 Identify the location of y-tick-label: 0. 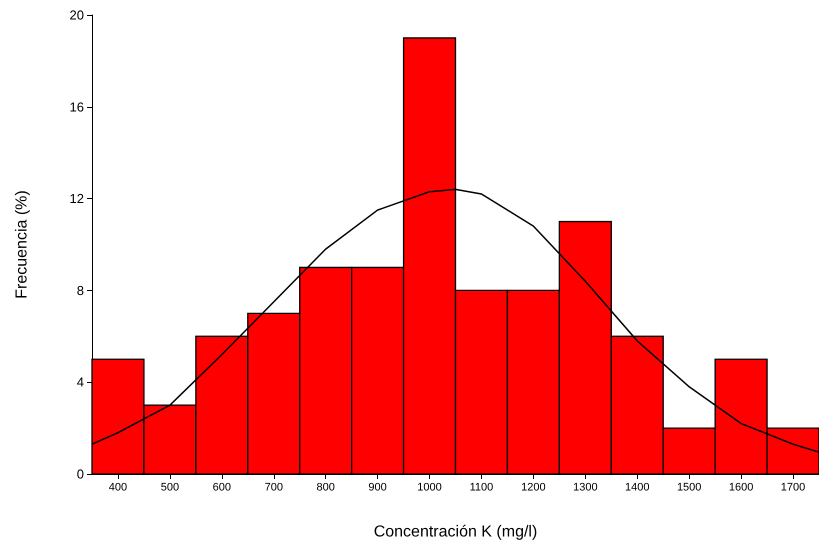
(80, 474).